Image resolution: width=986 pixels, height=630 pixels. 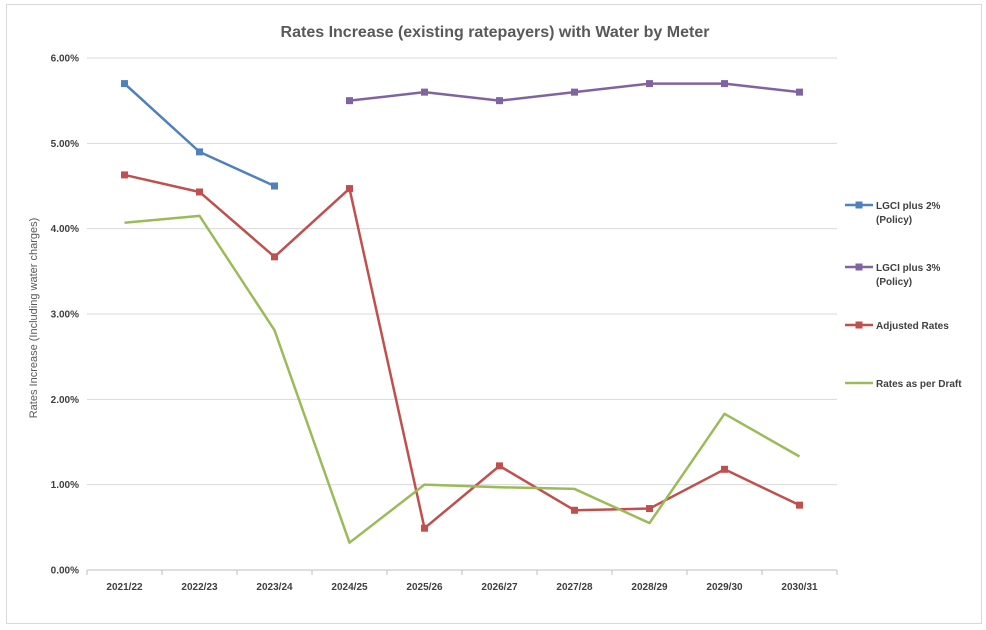 What do you see at coordinates (65, 485) in the screenshot?
I see `y-tick-label: 1.00%` at bounding box center [65, 485].